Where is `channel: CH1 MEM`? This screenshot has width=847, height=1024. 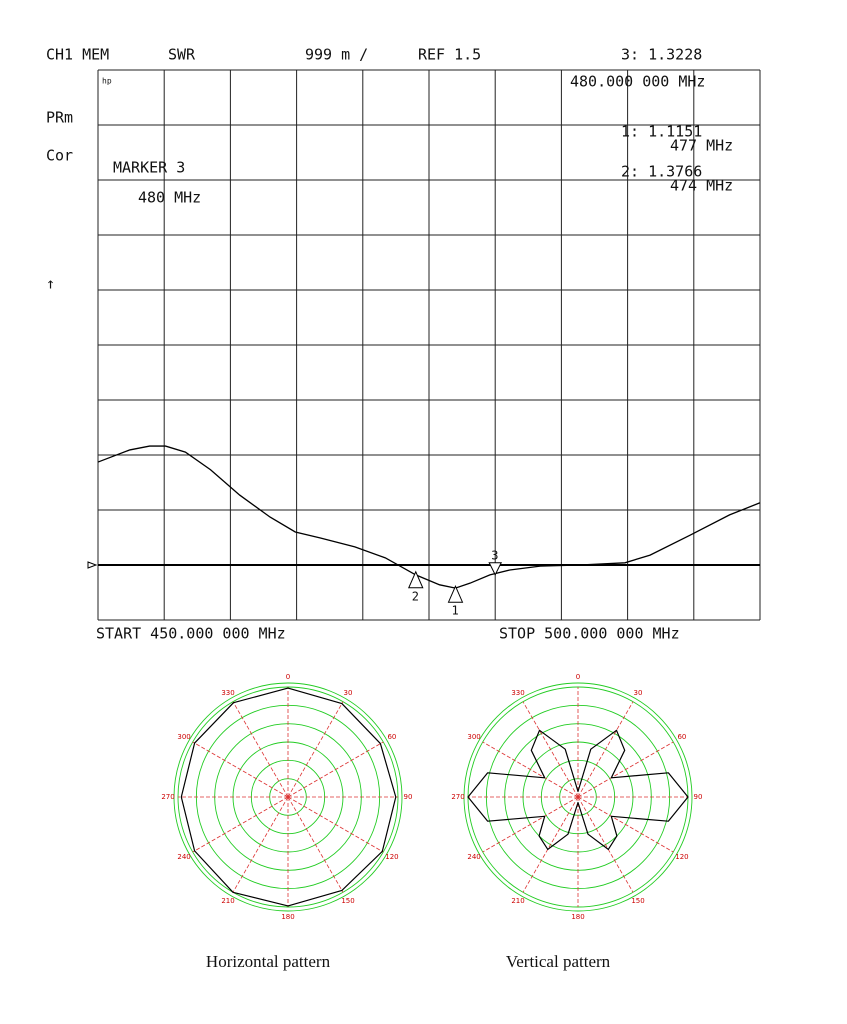 channel: CH1 MEM is located at coordinates (77, 55).